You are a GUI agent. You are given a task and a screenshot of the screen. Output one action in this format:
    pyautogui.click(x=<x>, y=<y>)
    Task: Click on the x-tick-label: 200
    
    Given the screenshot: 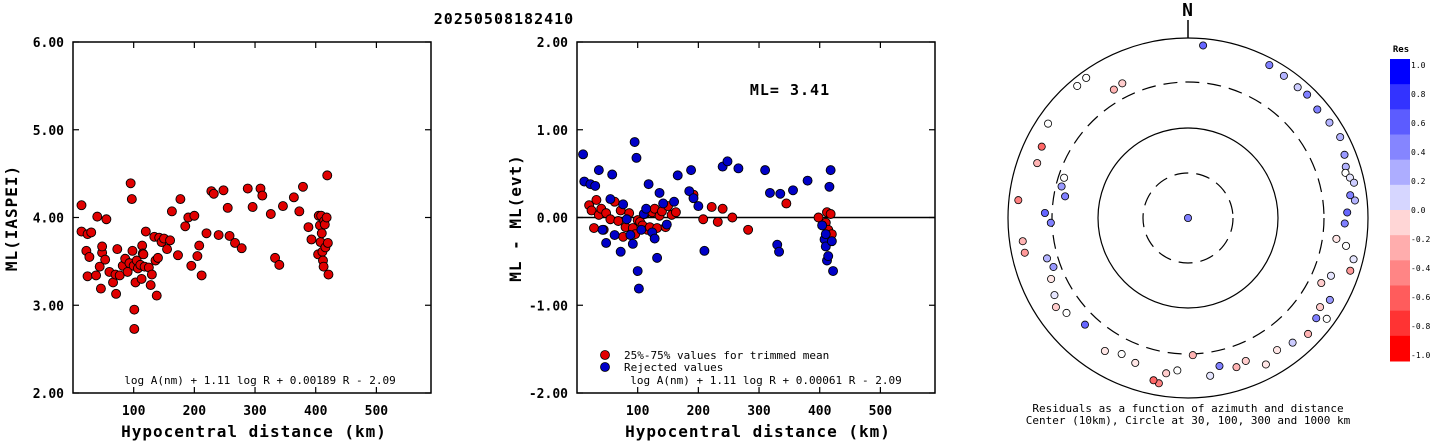 What is the action you would take?
    pyautogui.click(x=699, y=411)
    